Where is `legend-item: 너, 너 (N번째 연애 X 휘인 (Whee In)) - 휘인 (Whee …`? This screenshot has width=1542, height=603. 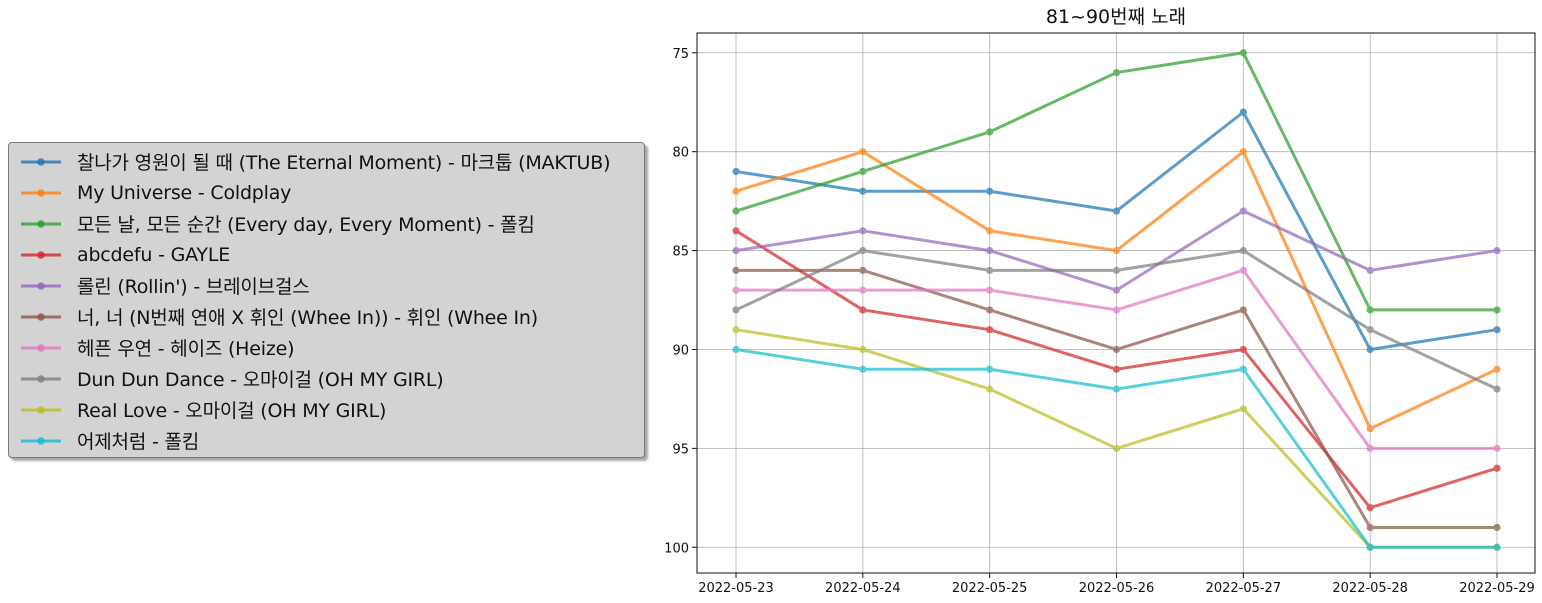
legend-item: 너, 너 (N번째 연애 X 휘인 (Whee In)) - 휘인 (Whee … is located at coordinates (331, 316).